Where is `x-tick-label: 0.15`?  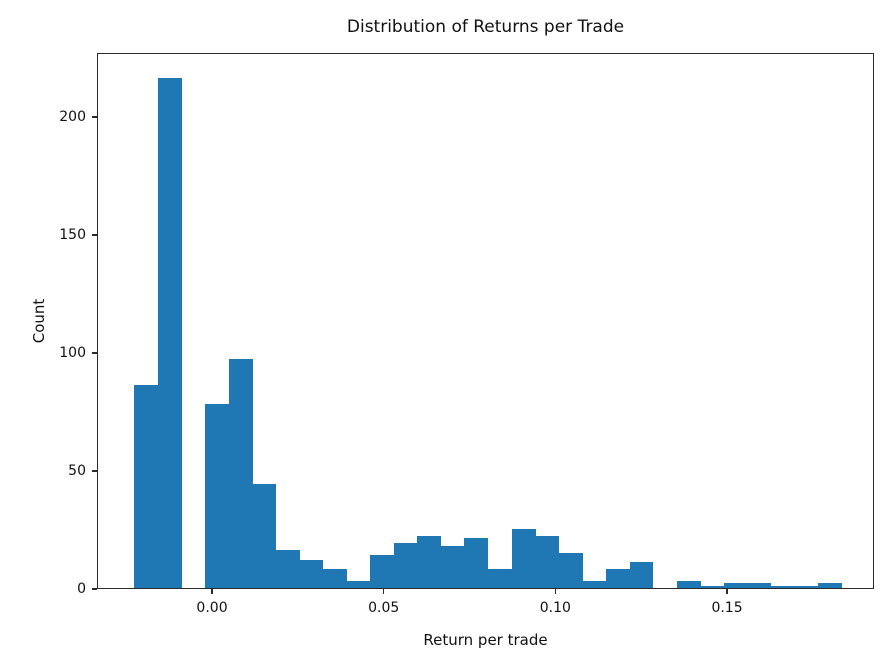 x-tick-label: 0.15 is located at coordinates (727, 608).